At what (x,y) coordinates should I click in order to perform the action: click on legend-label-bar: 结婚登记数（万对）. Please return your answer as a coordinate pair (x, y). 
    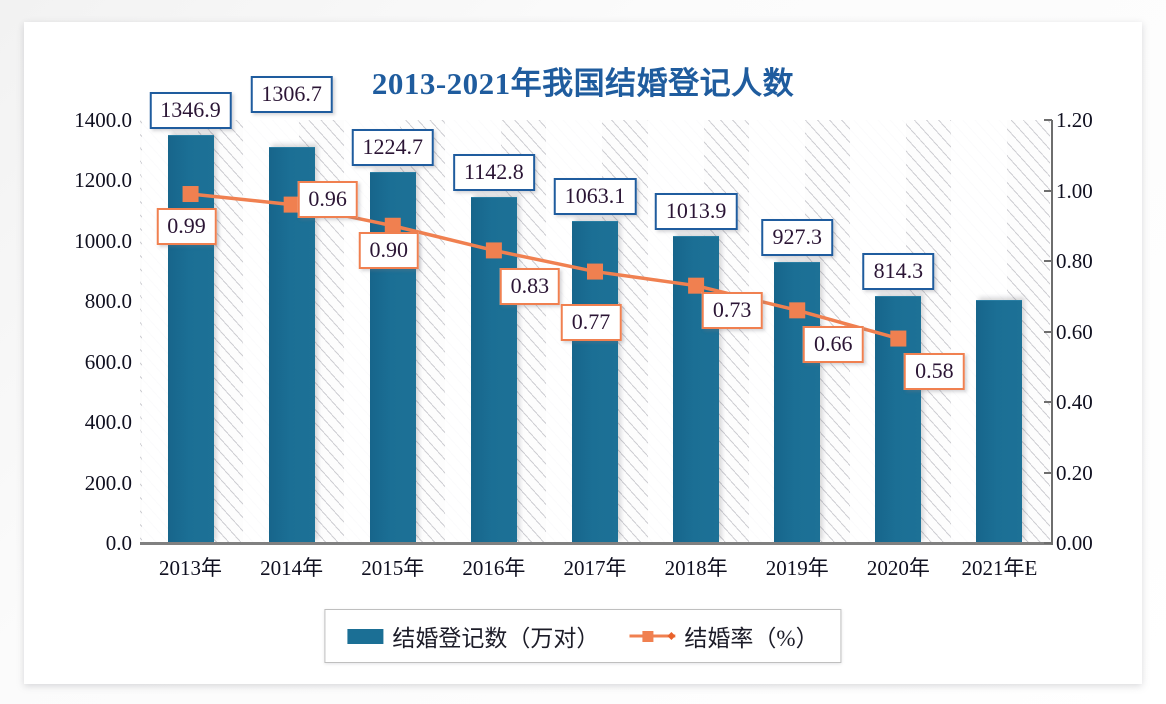
    Looking at the image, I should click on (496, 638).